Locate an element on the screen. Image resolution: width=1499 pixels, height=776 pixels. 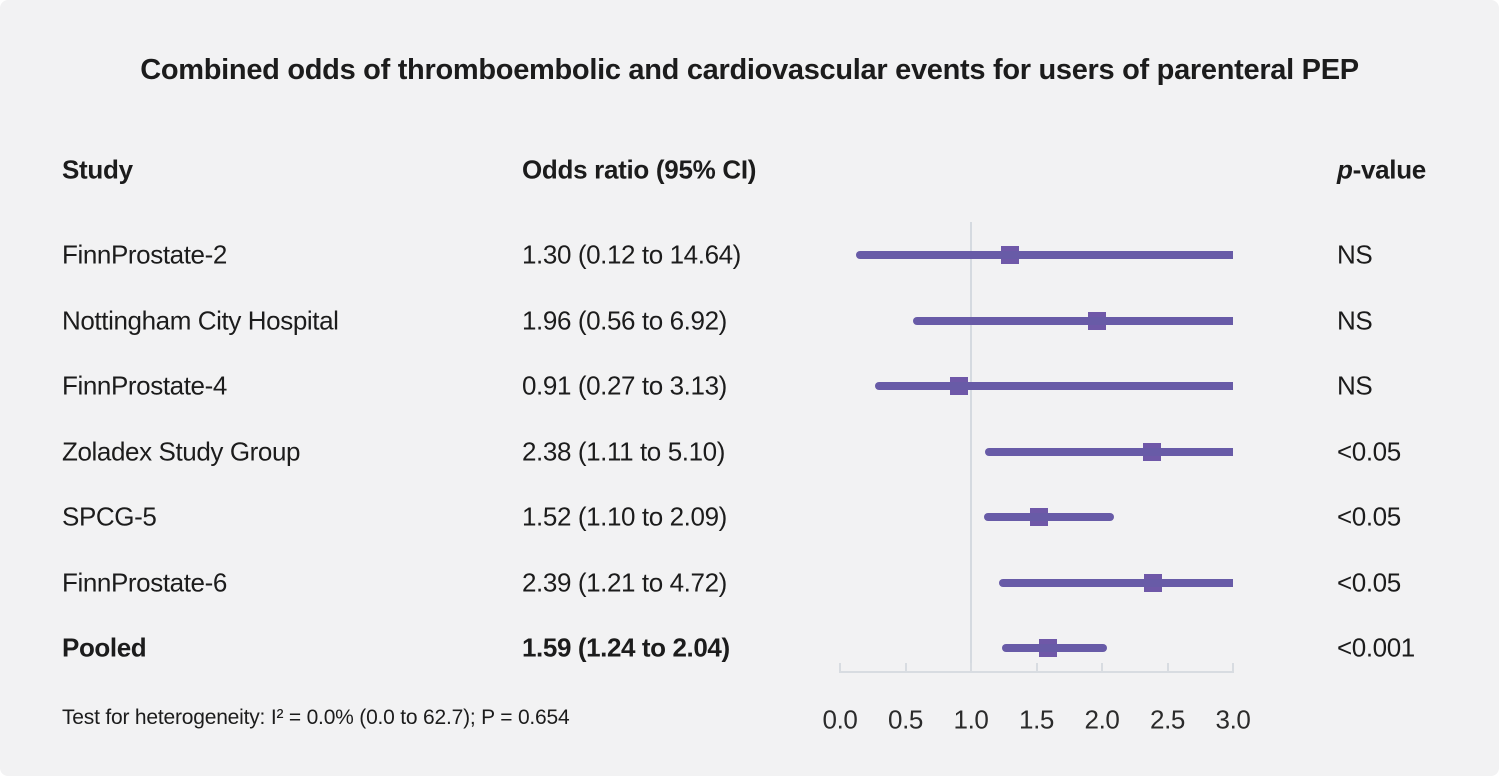
x-axis-line is located at coordinates (1036, 672).